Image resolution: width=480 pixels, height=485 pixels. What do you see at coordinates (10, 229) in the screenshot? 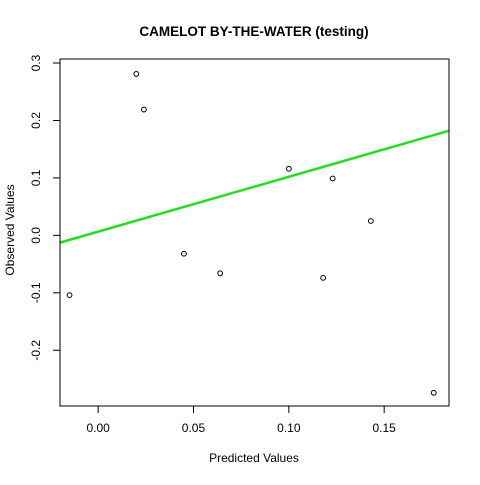
I see `y-axis-label: Observed Values` at bounding box center [10, 229].